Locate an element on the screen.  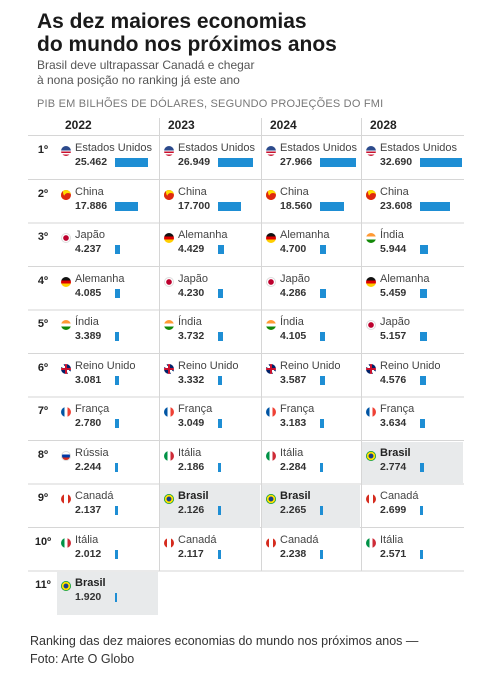
country-name: Canadá is located at coordinates (197, 539).